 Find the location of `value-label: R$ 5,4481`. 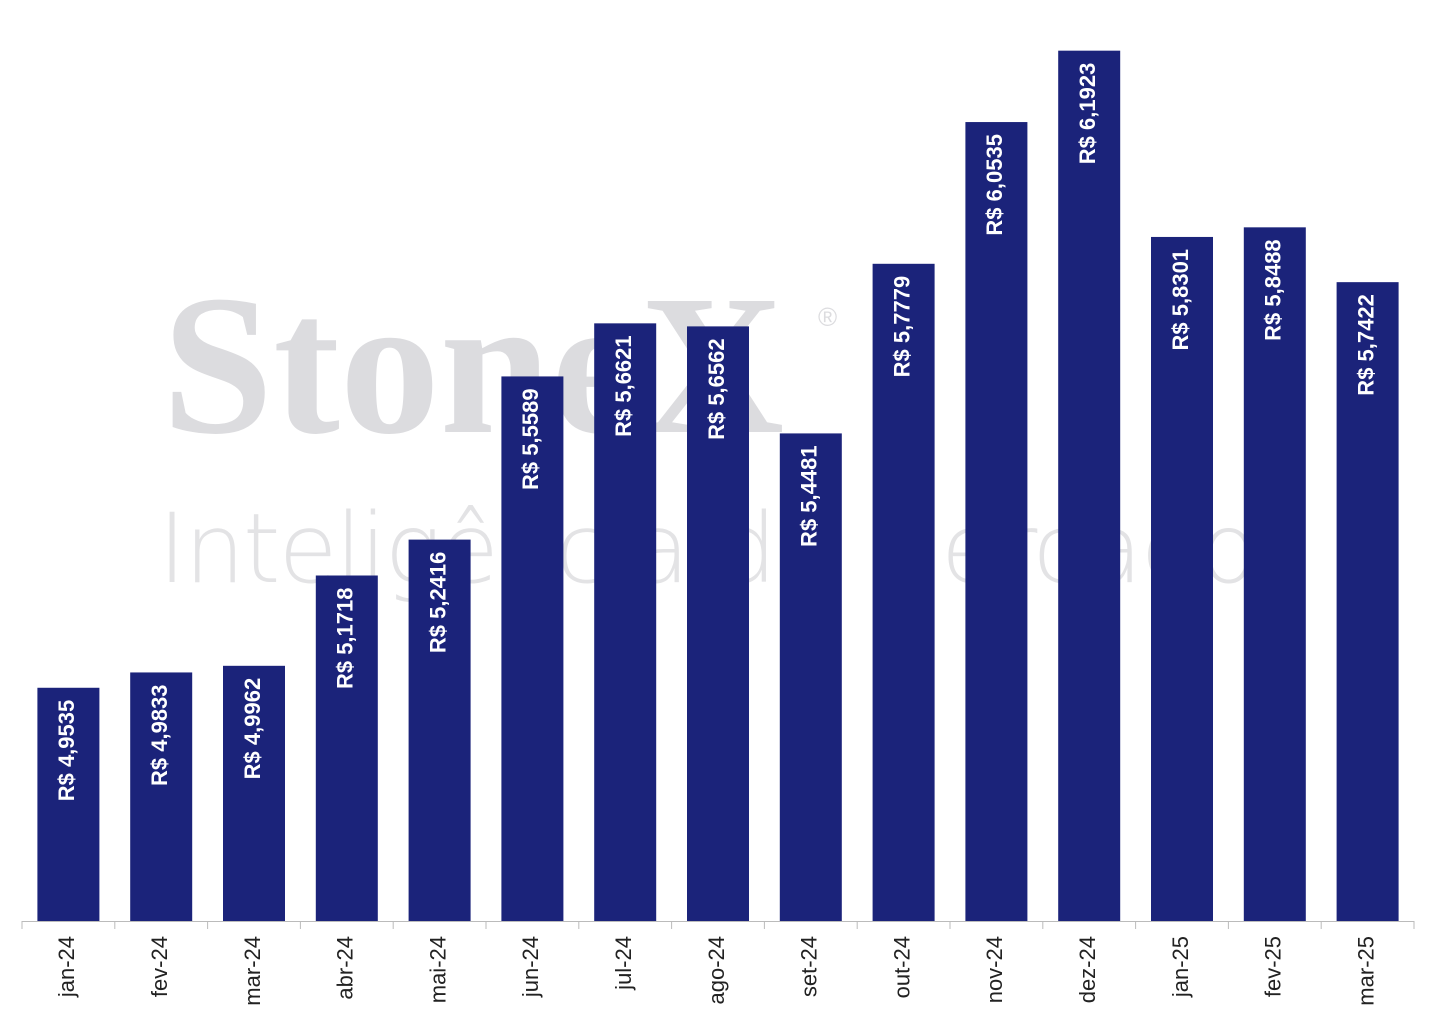

value-label: R$ 5,4481 is located at coordinates (809, 496).